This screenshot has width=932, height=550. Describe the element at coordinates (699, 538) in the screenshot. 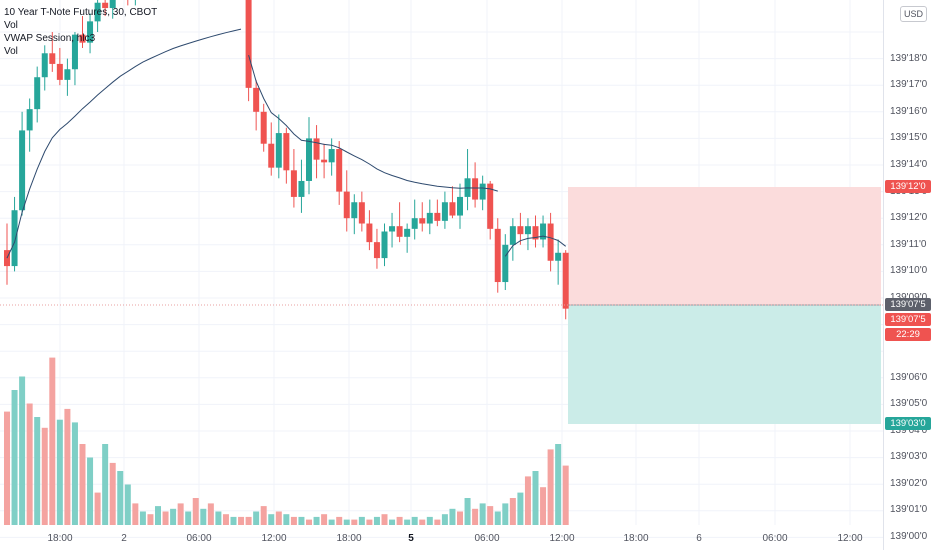

I see `time-tick-label: 6` at that location.